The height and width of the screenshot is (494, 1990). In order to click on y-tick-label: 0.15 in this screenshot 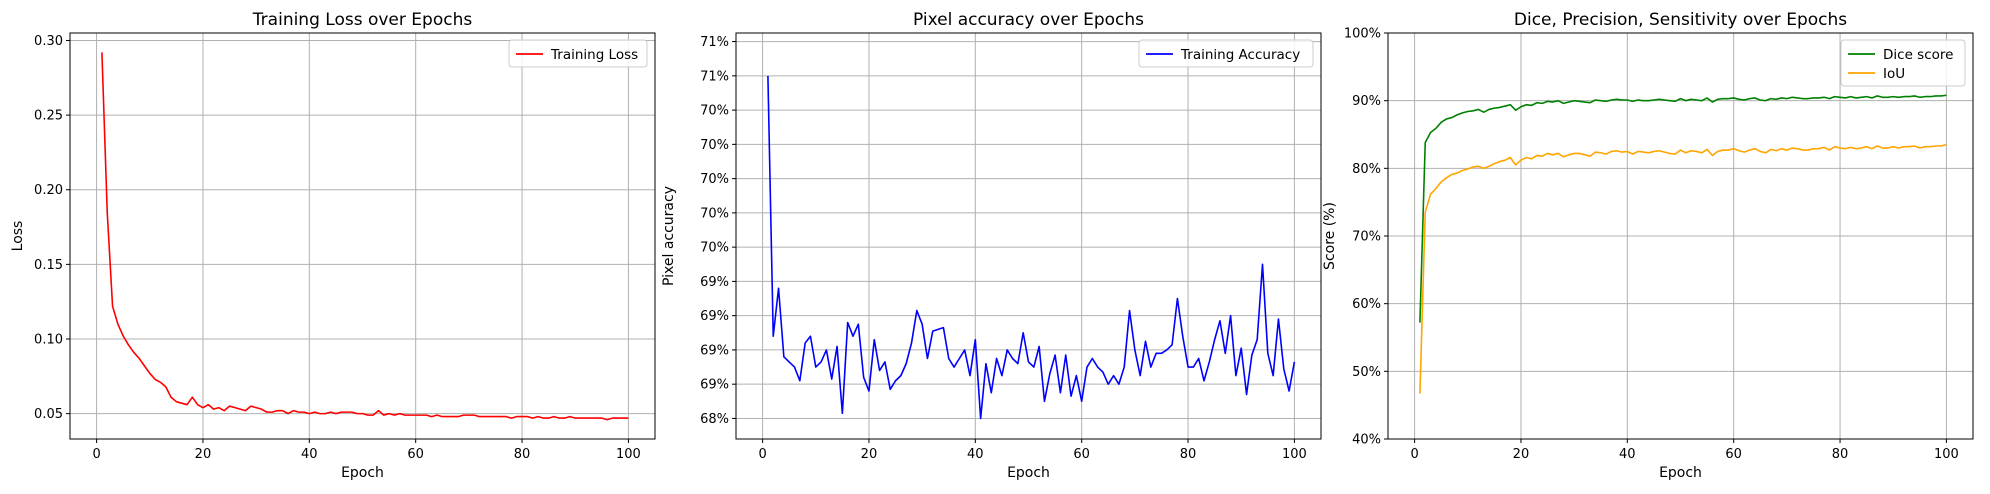, I will do `click(48, 265)`.